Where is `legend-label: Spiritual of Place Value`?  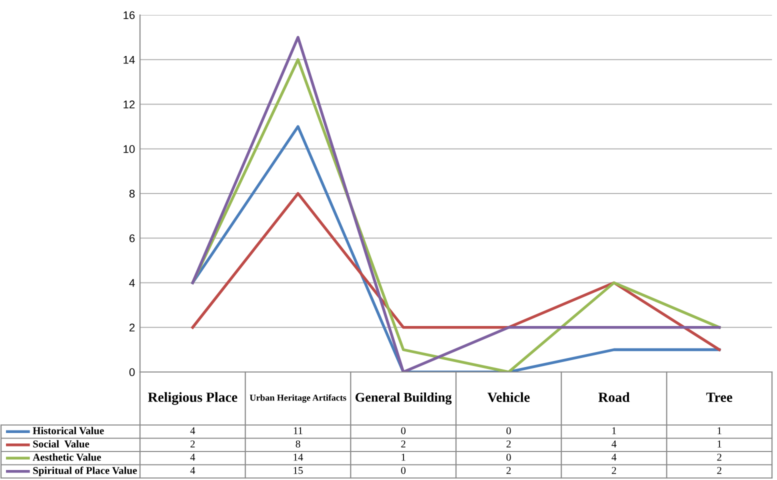
legend-label: Spiritual of Place Value is located at coordinates (85, 471).